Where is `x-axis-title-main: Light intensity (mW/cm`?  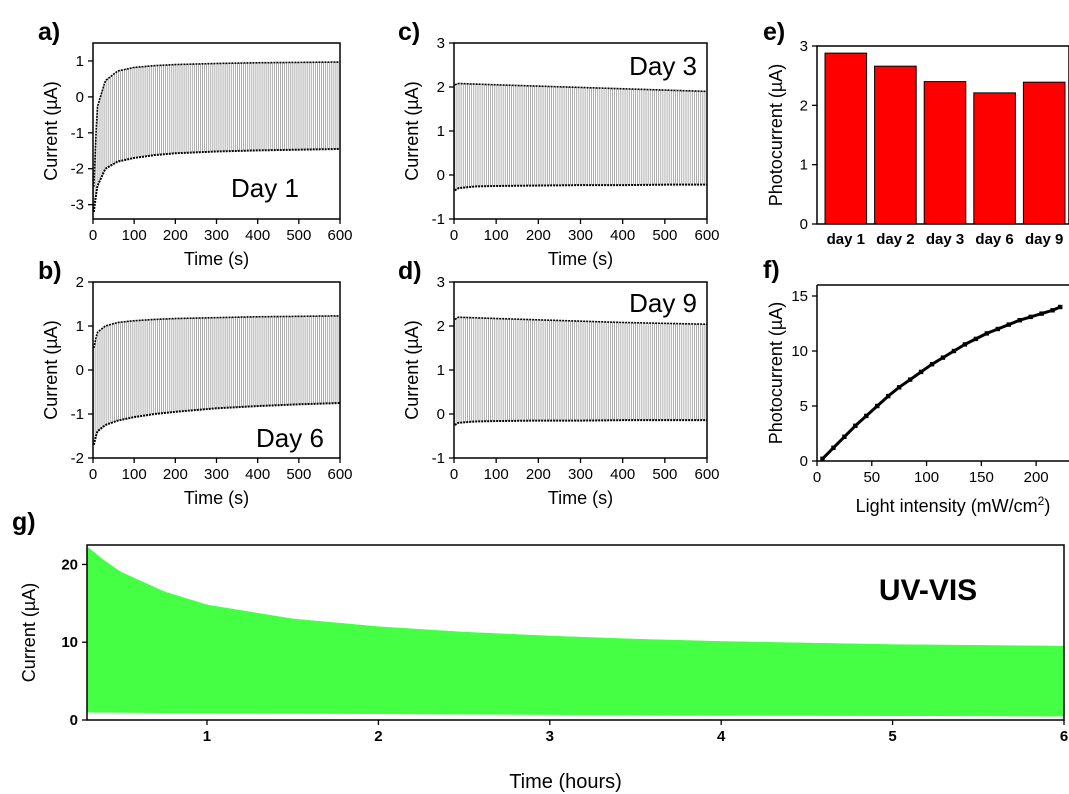 x-axis-title-main: Light intensity (mW/cm is located at coordinates (947, 506).